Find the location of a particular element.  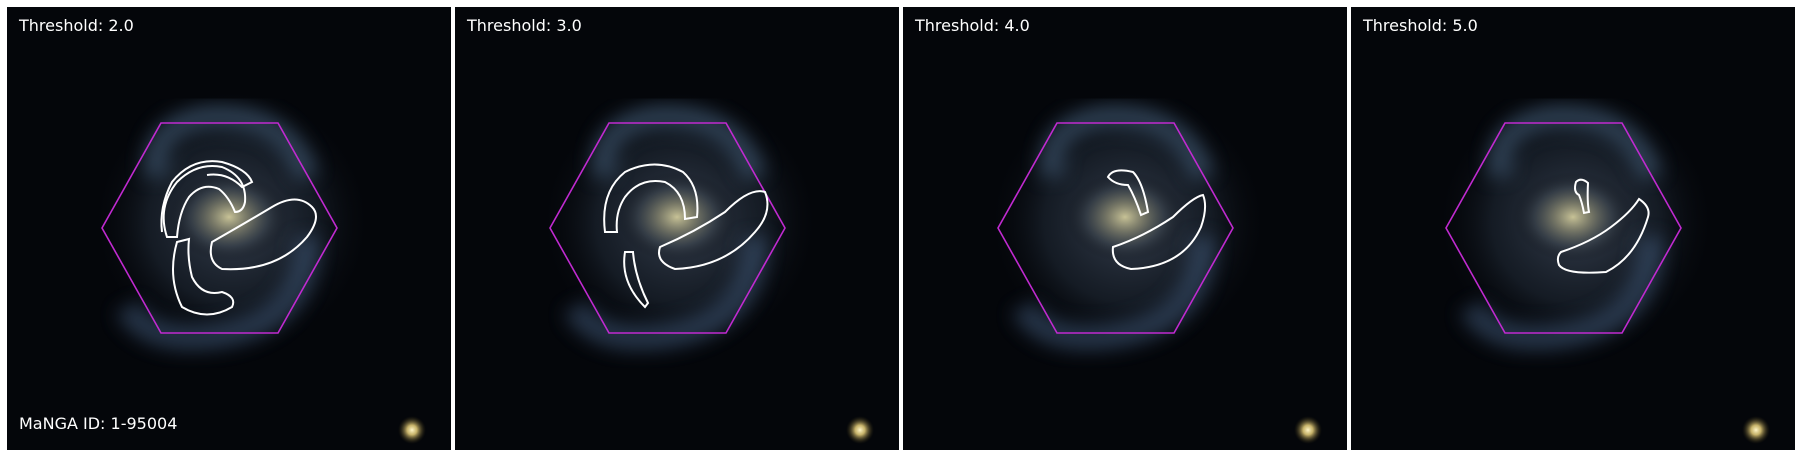

manga-id-label: MaNGA ID: 1-95004 is located at coordinates (98, 423).